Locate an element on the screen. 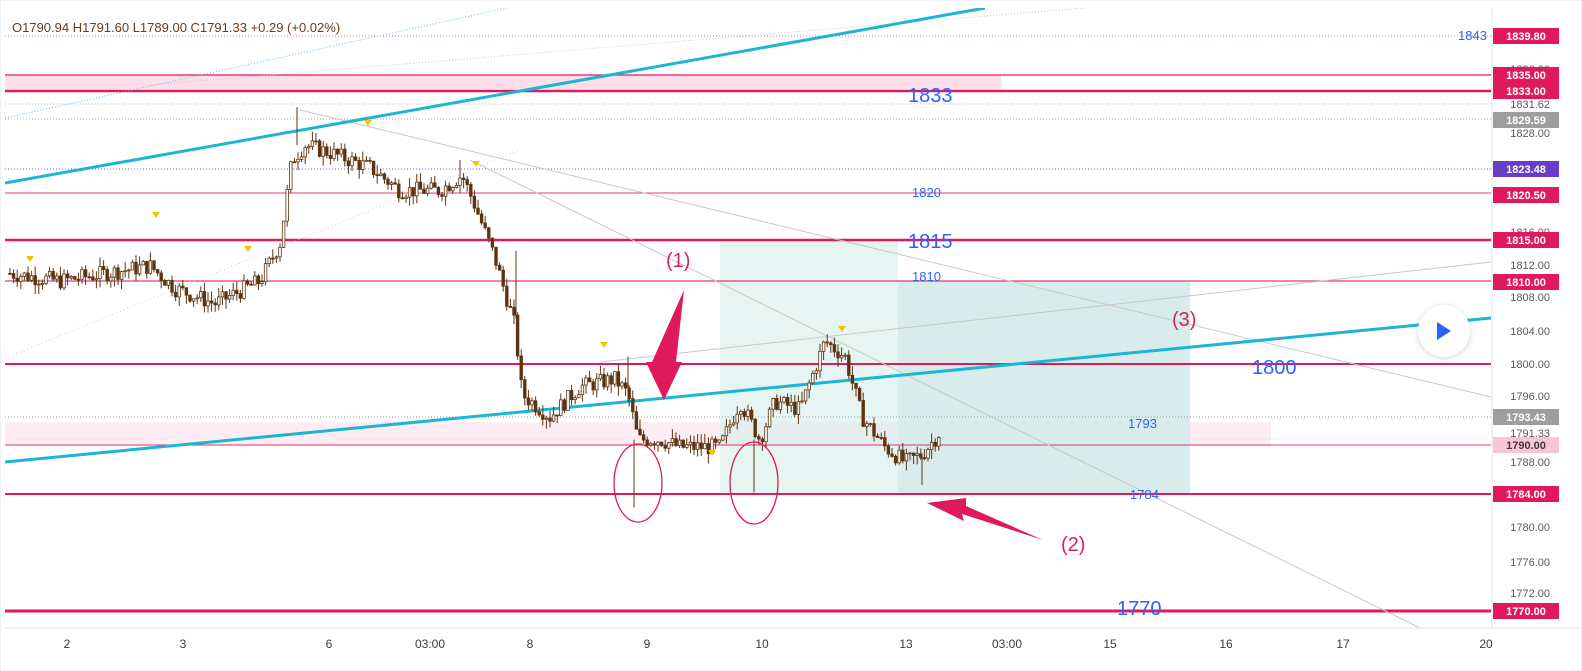 The width and height of the screenshot is (1582, 671). level-label-1815: 1815 is located at coordinates (930, 242).